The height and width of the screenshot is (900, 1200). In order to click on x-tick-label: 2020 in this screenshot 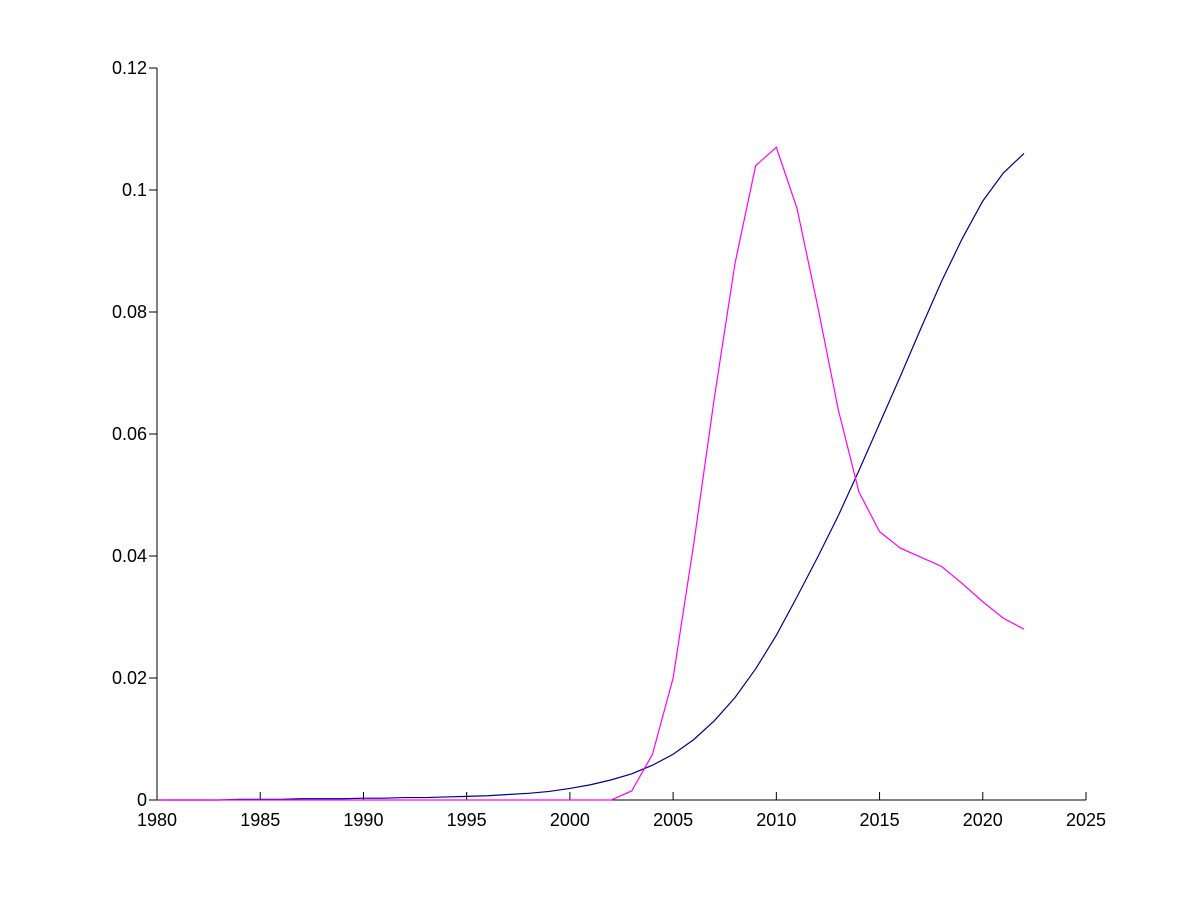, I will do `click(983, 820)`.